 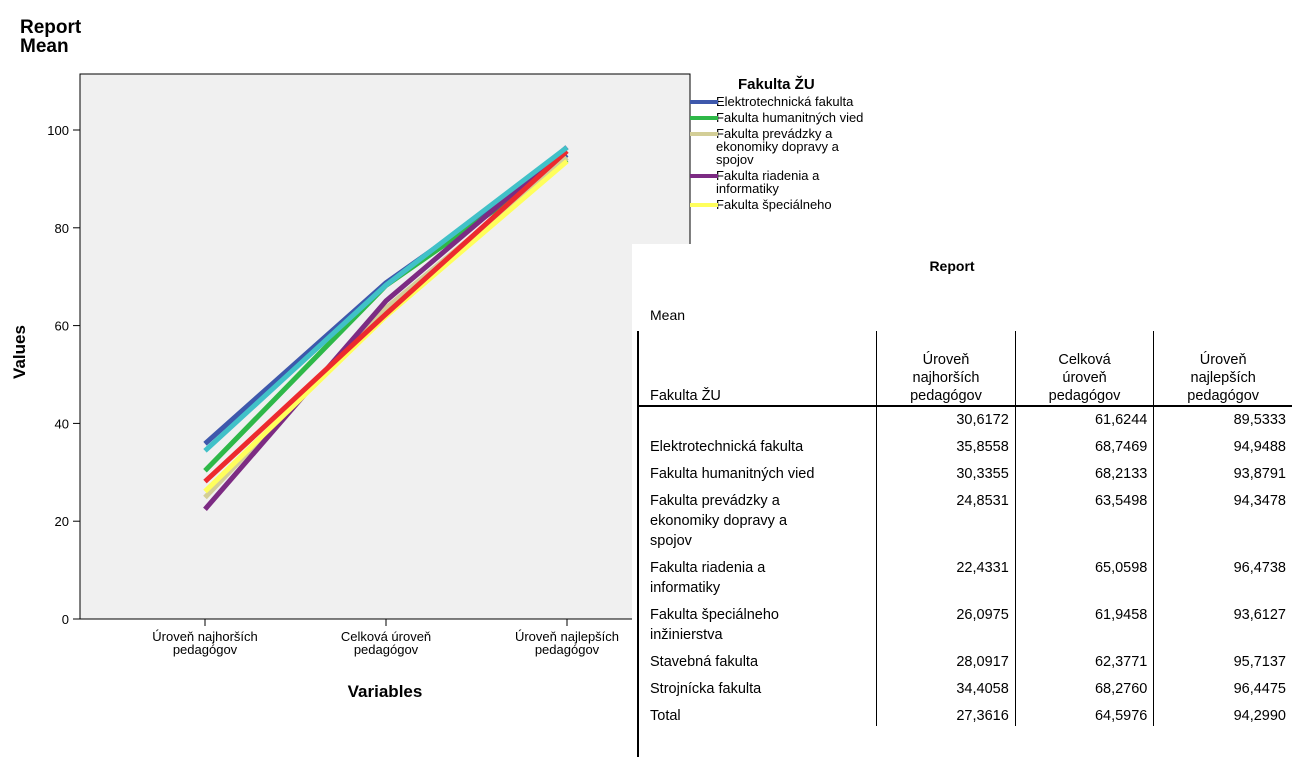 I want to click on table-cell: 96,4475, so click(x=1259, y=689).